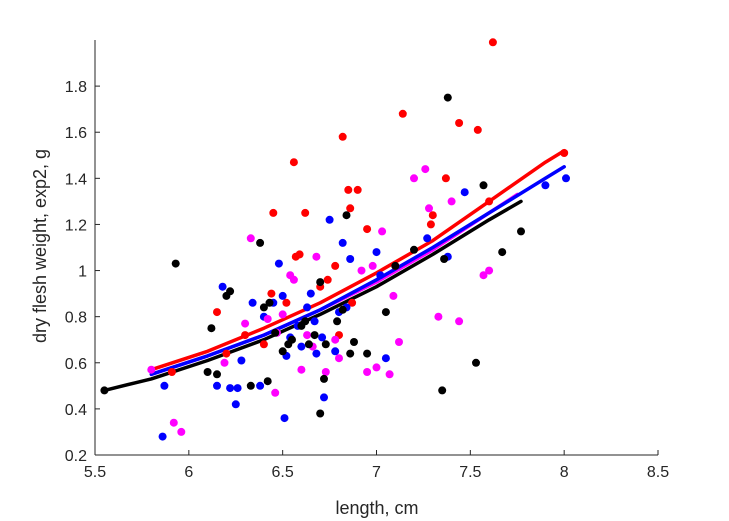 The width and height of the screenshot is (729, 521). What do you see at coordinates (283, 472) in the screenshot?
I see `x-tick-label: 6.5` at bounding box center [283, 472].